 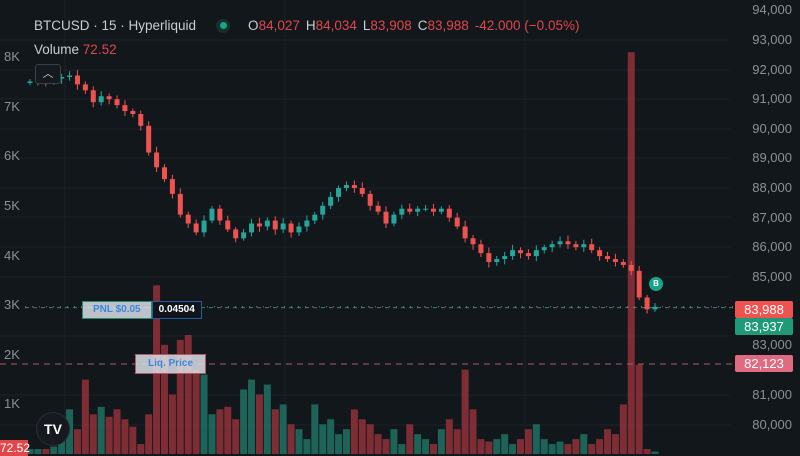 What do you see at coordinates (772, 187) in the screenshot?
I see `price-axis-label: 88,000` at bounding box center [772, 187].